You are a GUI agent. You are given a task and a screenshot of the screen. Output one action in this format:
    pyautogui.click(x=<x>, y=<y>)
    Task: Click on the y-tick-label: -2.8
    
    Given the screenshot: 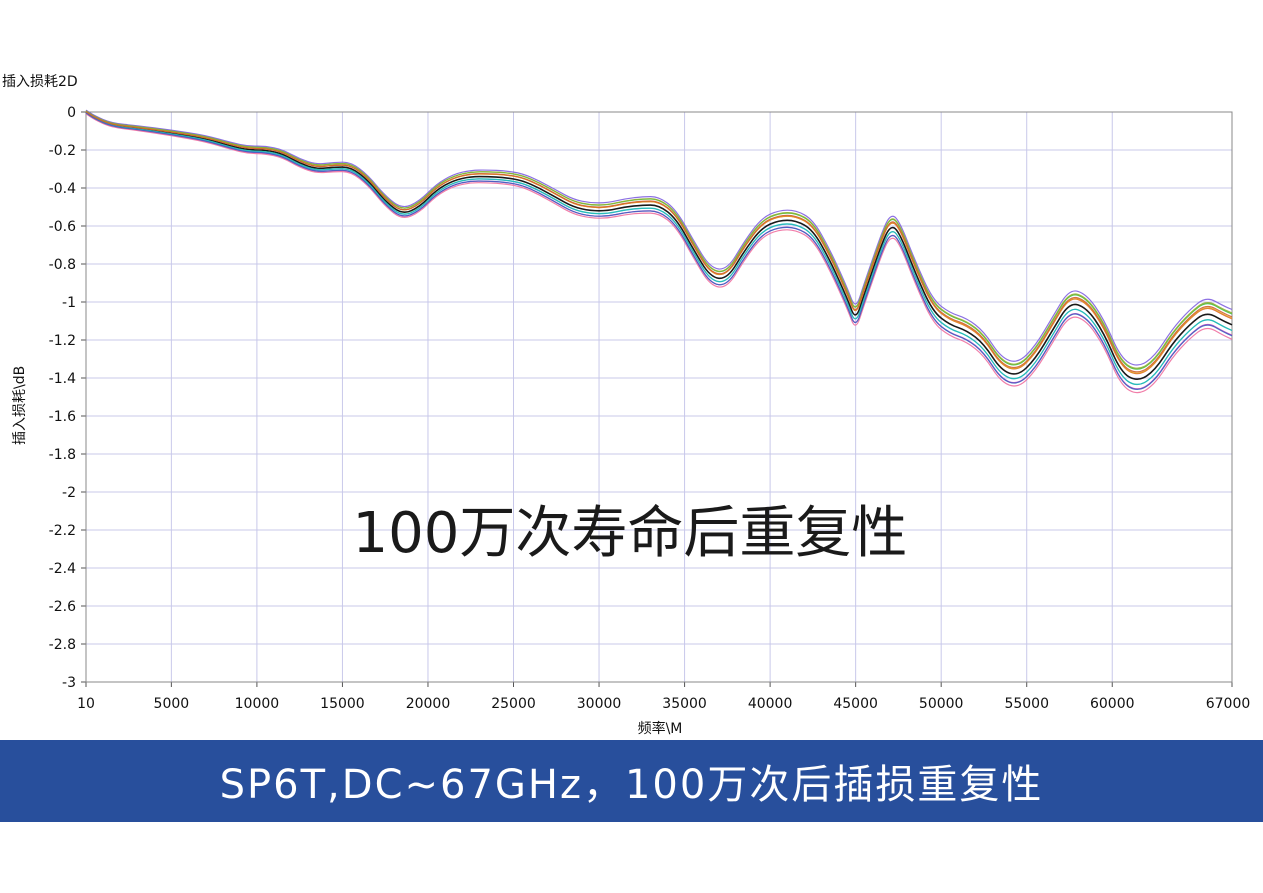 What is the action you would take?
    pyautogui.click(x=62, y=645)
    